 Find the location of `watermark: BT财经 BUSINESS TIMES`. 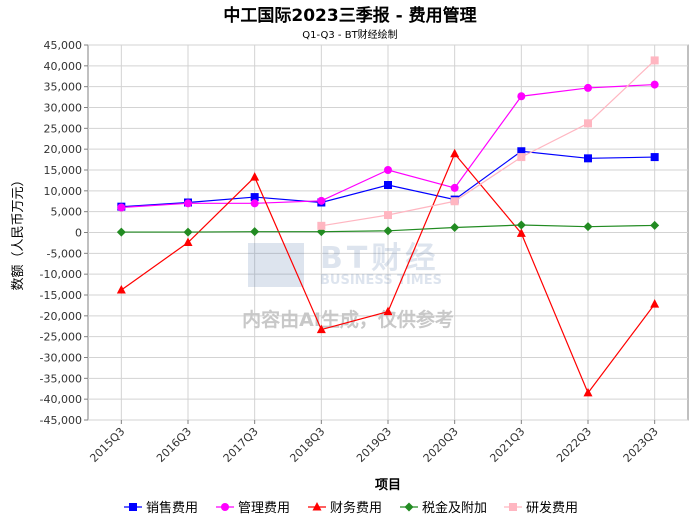

watermark: BT财经 BUSINESS TIMES is located at coordinates (345, 264).